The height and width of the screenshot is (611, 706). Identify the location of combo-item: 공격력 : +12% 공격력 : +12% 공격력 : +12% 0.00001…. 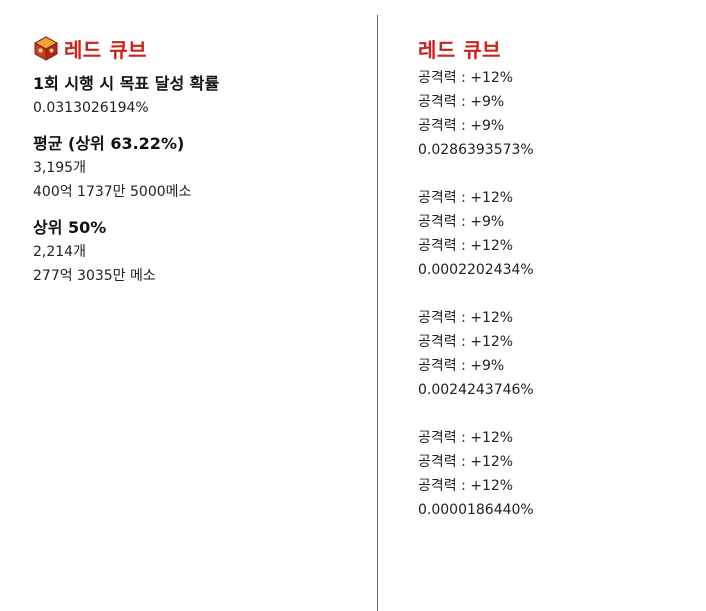
(553, 474).